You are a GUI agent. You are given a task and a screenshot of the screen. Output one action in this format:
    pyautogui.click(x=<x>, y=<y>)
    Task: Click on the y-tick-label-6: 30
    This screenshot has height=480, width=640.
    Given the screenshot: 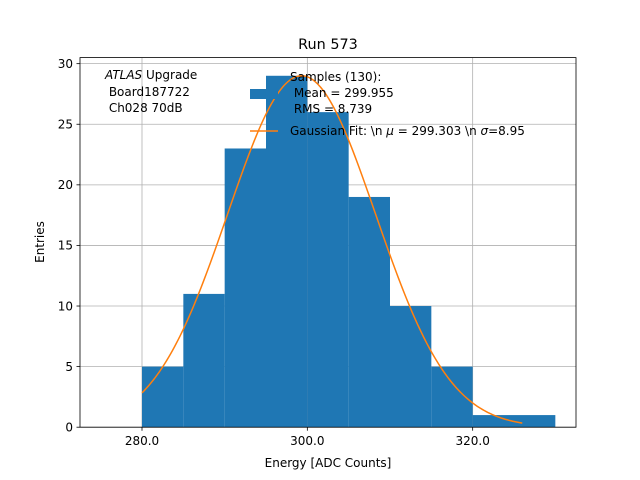 What is the action you would take?
    pyautogui.click(x=65, y=64)
    